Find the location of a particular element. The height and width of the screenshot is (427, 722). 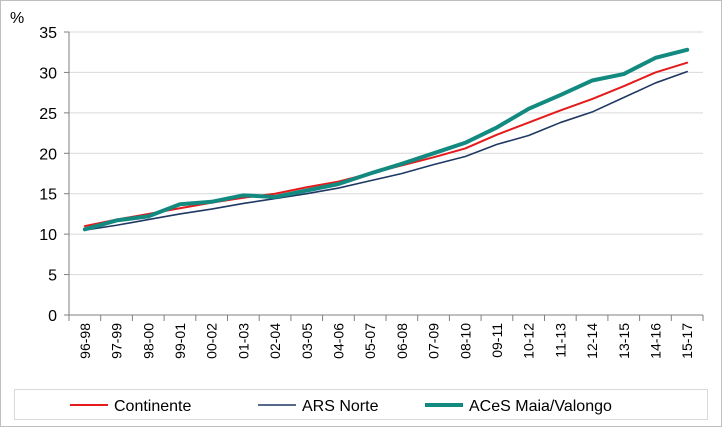

legend-label-aces-maia-valongo: ACeS Maia/Valongo is located at coordinates (540, 406).